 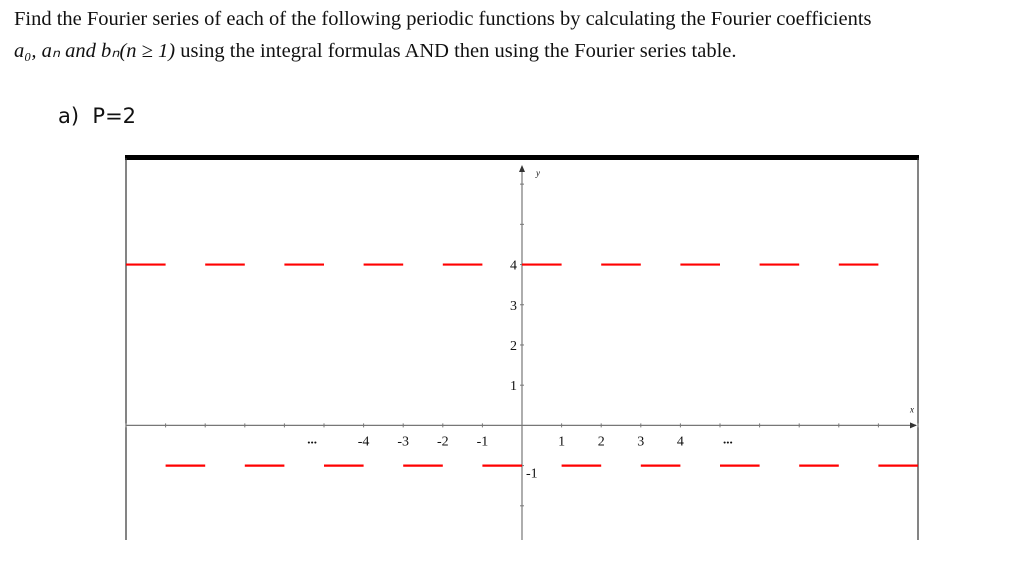 I want to click on x-tick-label: -1, so click(x=483, y=441).